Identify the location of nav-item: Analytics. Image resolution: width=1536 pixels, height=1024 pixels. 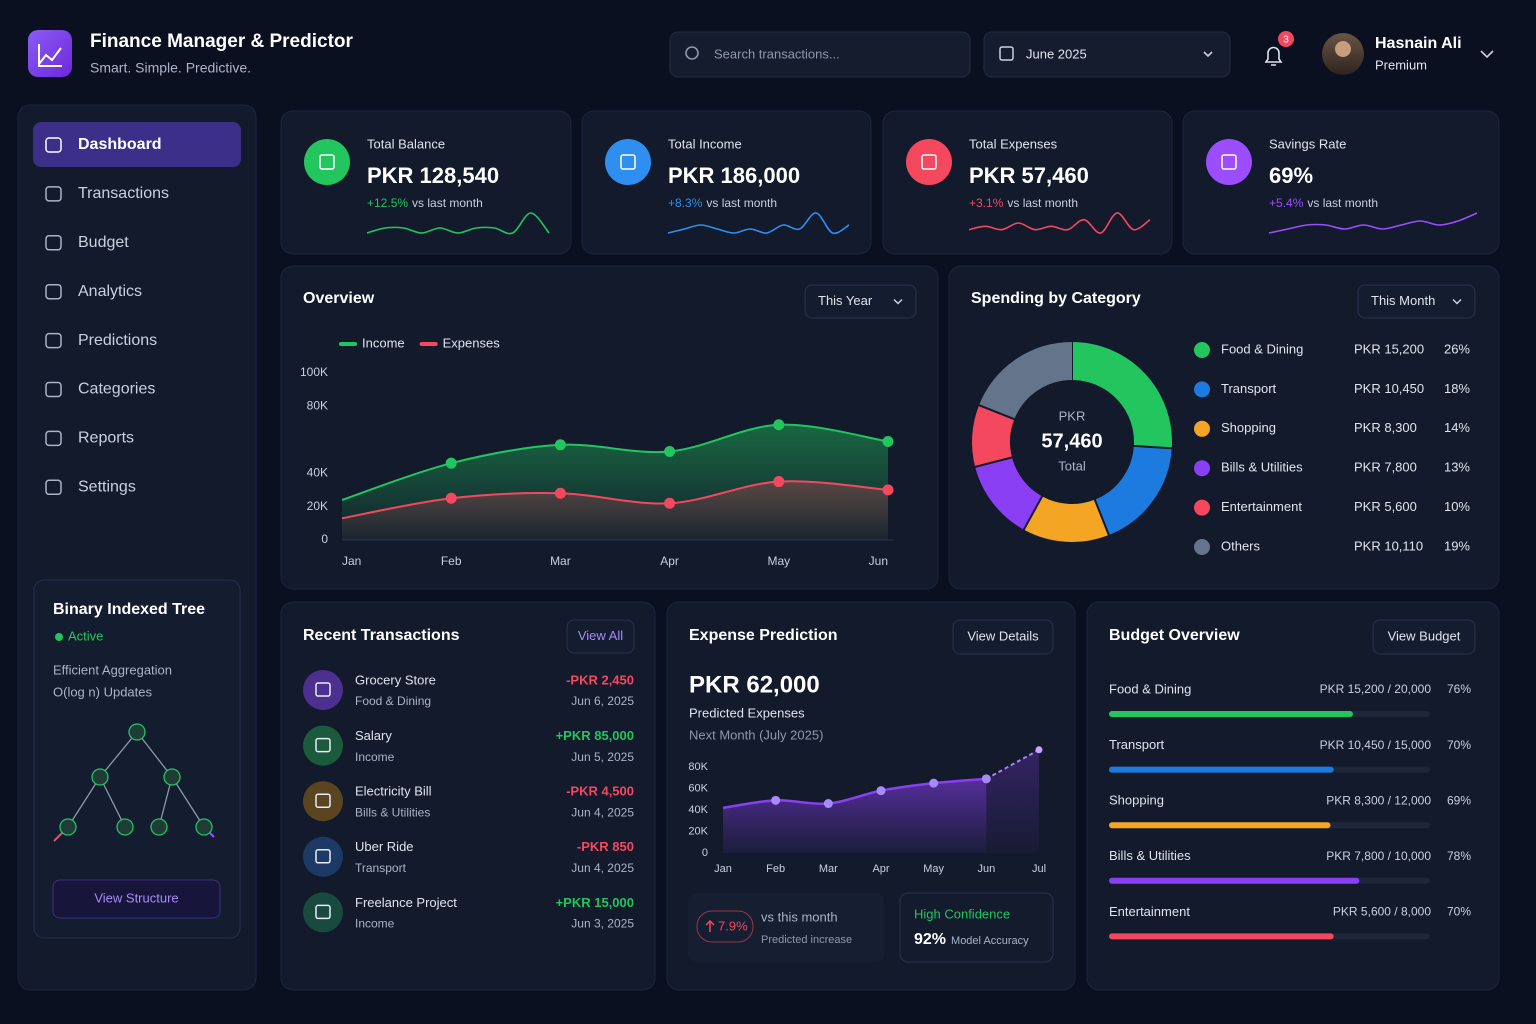
(110, 291).